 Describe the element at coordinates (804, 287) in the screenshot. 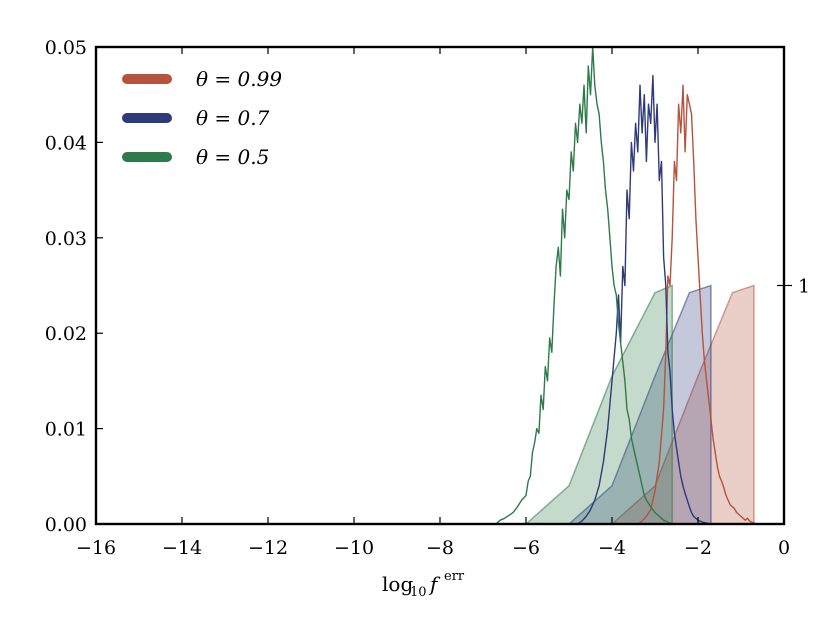

I see `right-y-tick-label: 1` at that location.